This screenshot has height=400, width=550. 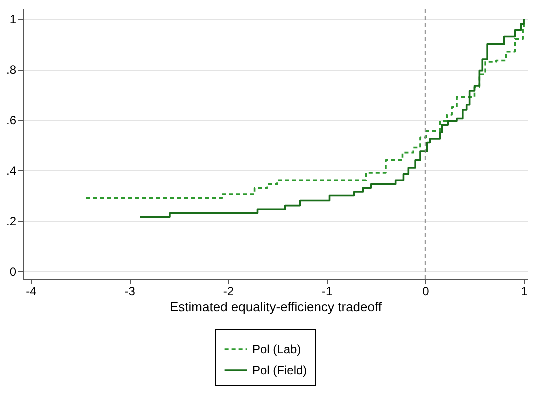 I want to click on x-tick-label: -4, so click(x=32, y=291).